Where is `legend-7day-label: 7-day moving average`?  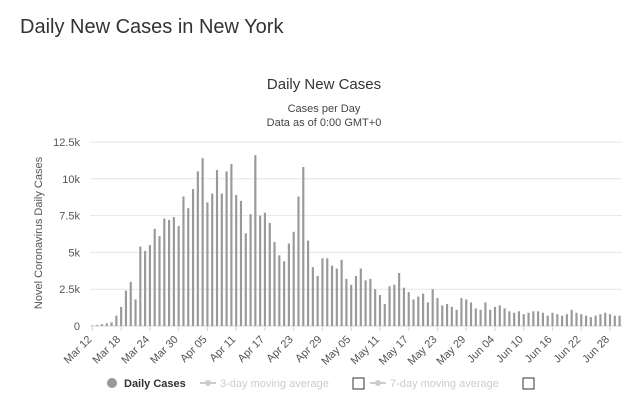 legend-7day-label: 7-day moving average is located at coordinates (444, 384).